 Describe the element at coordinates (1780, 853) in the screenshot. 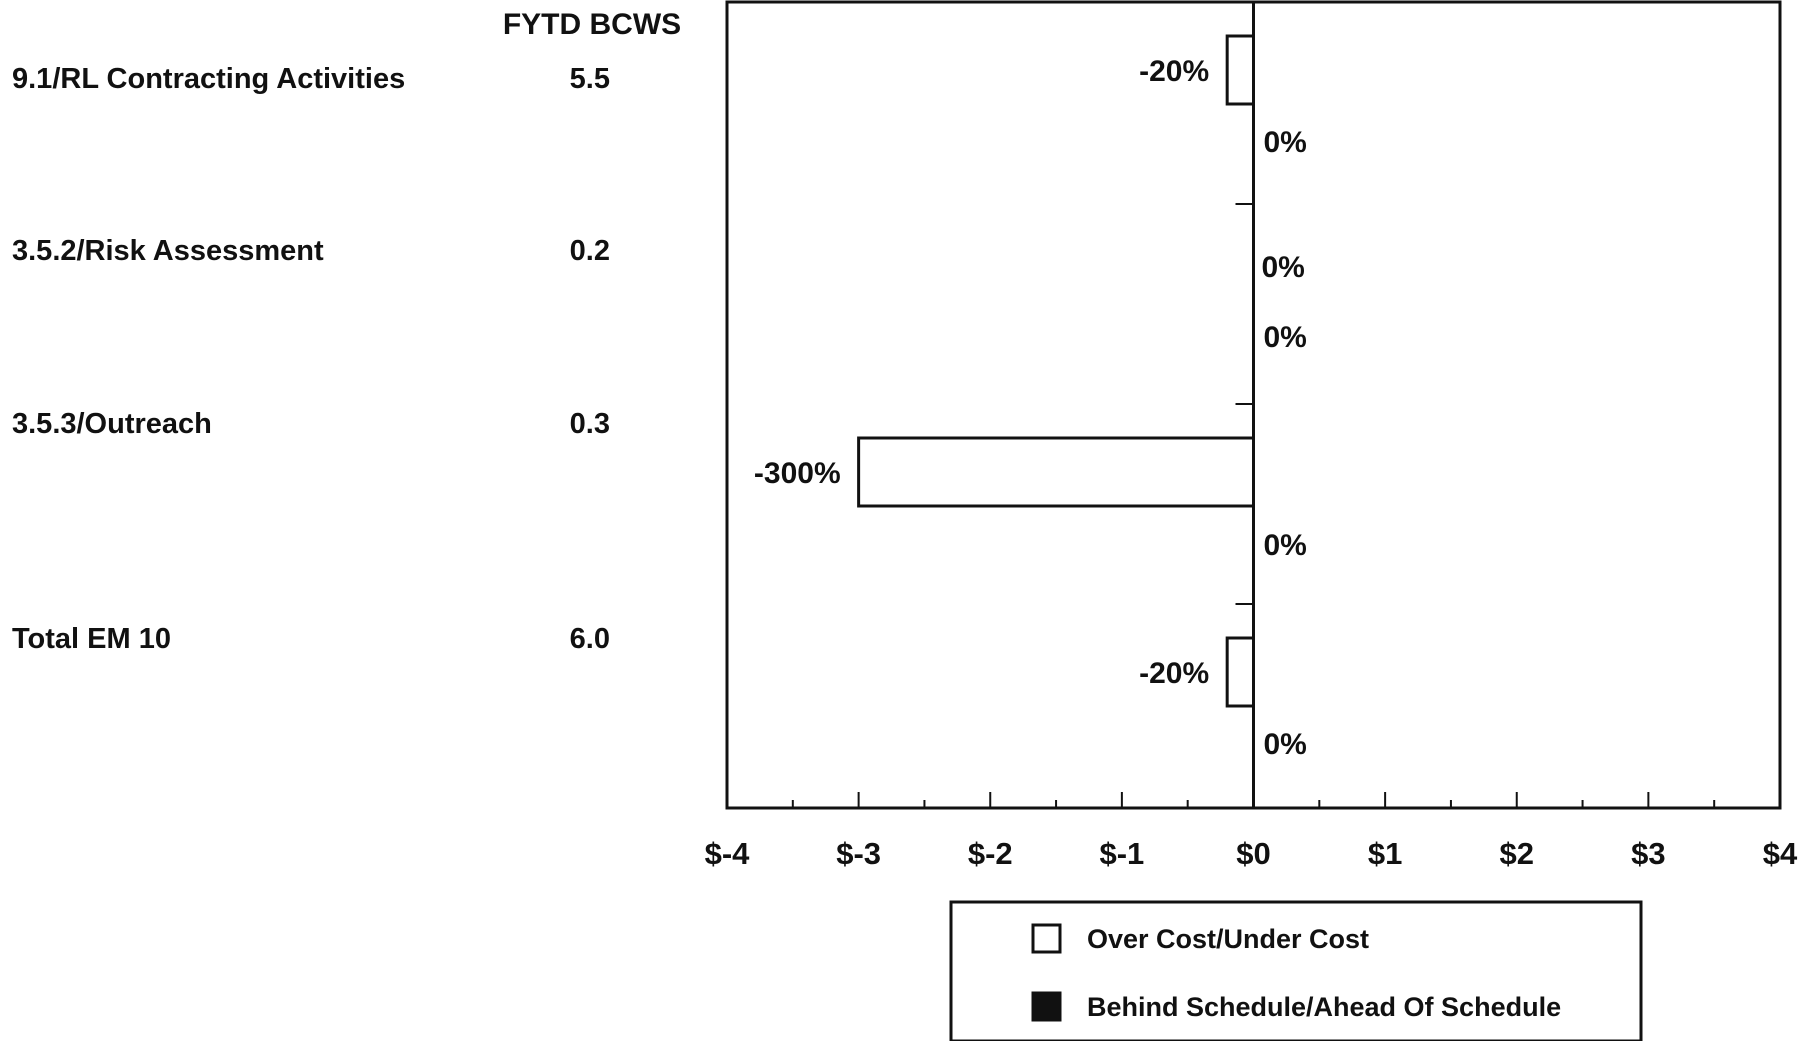

I see `x-tick-label: $4` at that location.